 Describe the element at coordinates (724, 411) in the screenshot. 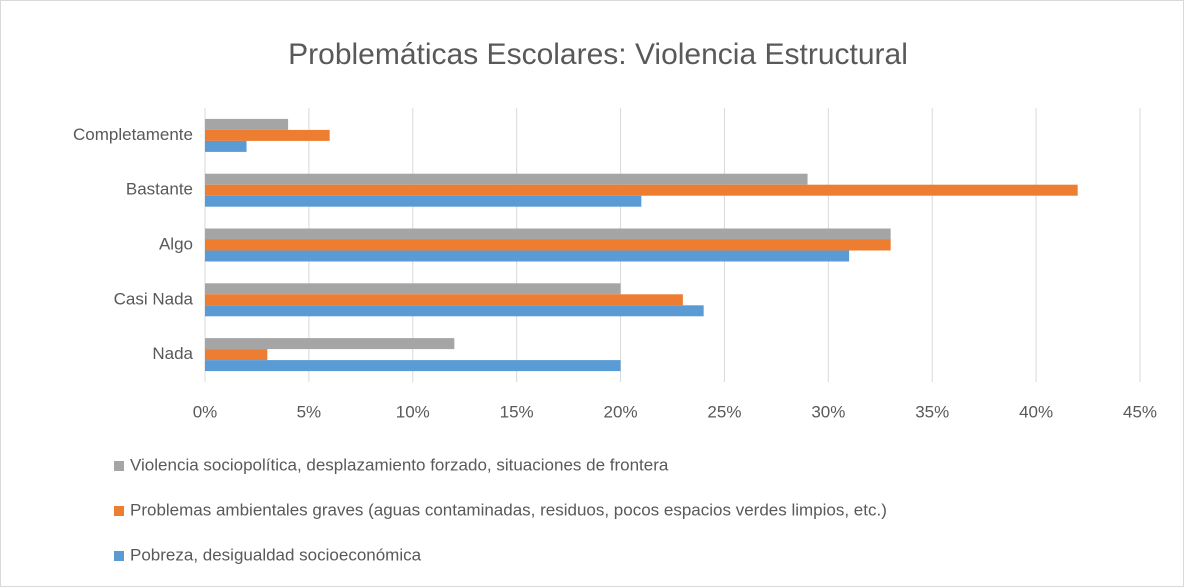

I see `x-tick-label: 25%` at that location.